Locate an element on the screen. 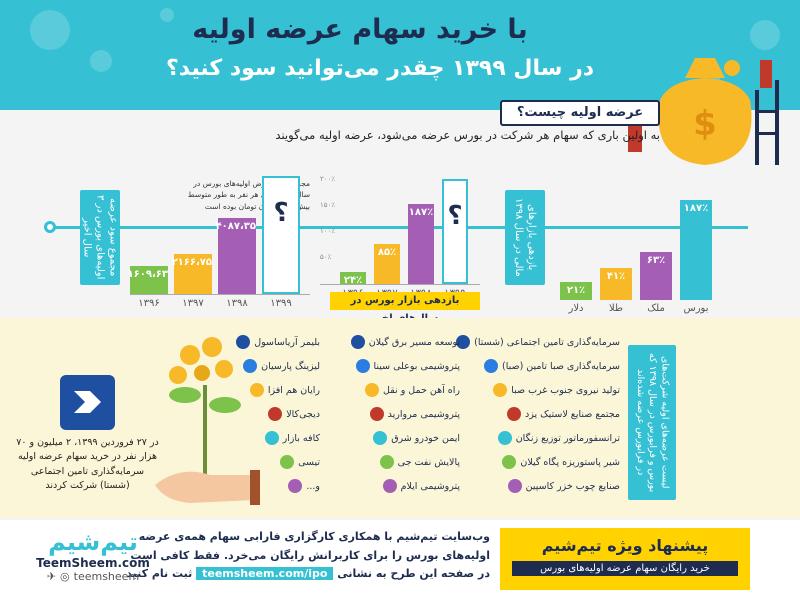  company-item: مجتمع صنایع لاستیک یزد is located at coordinates (563, 414).